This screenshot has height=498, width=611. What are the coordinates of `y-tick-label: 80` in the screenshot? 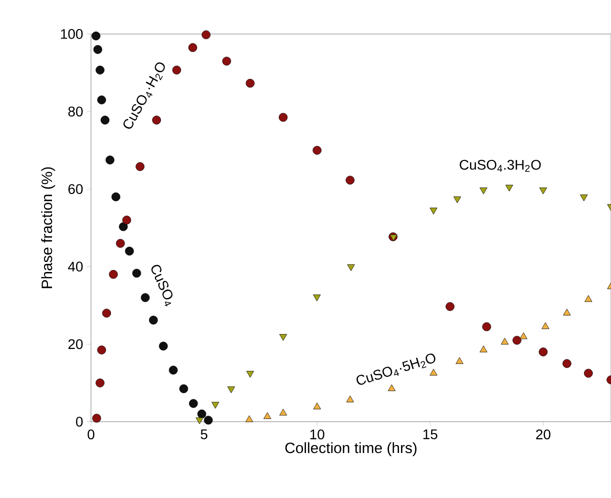 It's located at (75, 111).